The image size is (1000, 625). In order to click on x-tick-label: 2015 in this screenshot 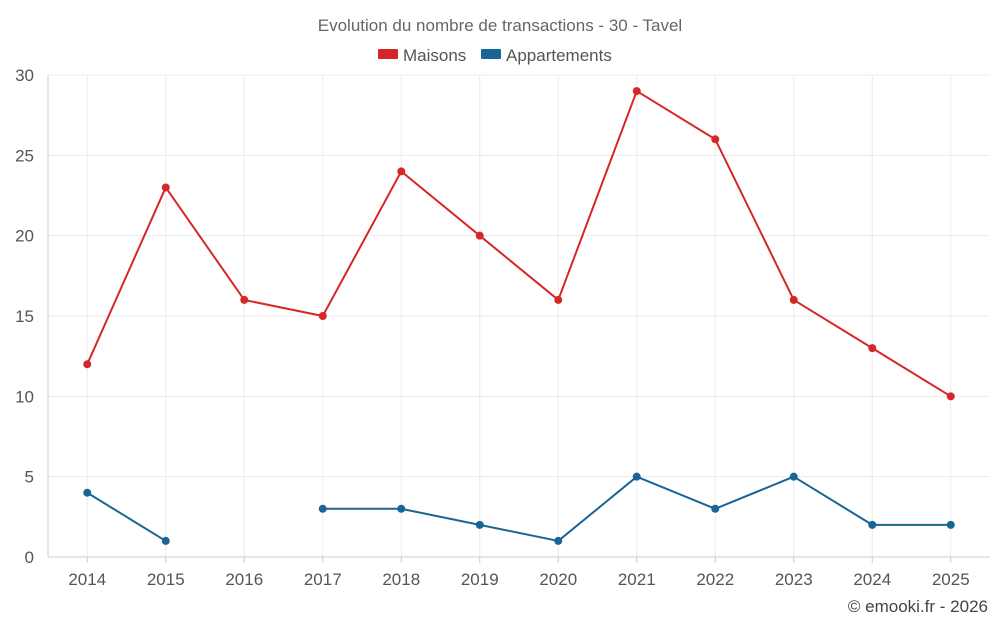, I will do `click(166, 579)`.